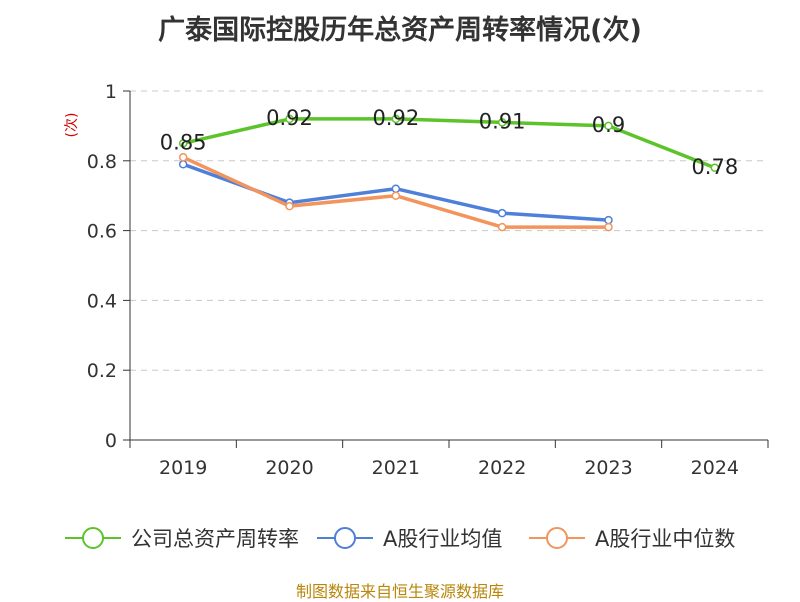  I want to click on y-tick-label: 0.4, so click(102, 301).